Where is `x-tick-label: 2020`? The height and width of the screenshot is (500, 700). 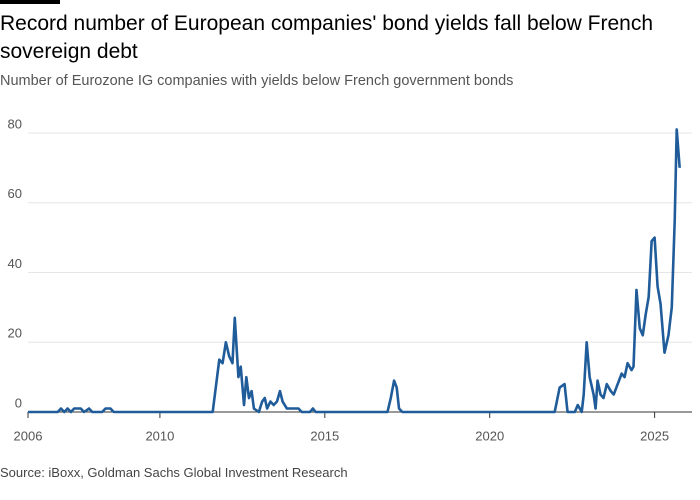 x-tick-label: 2020 is located at coordinates (489, 435).